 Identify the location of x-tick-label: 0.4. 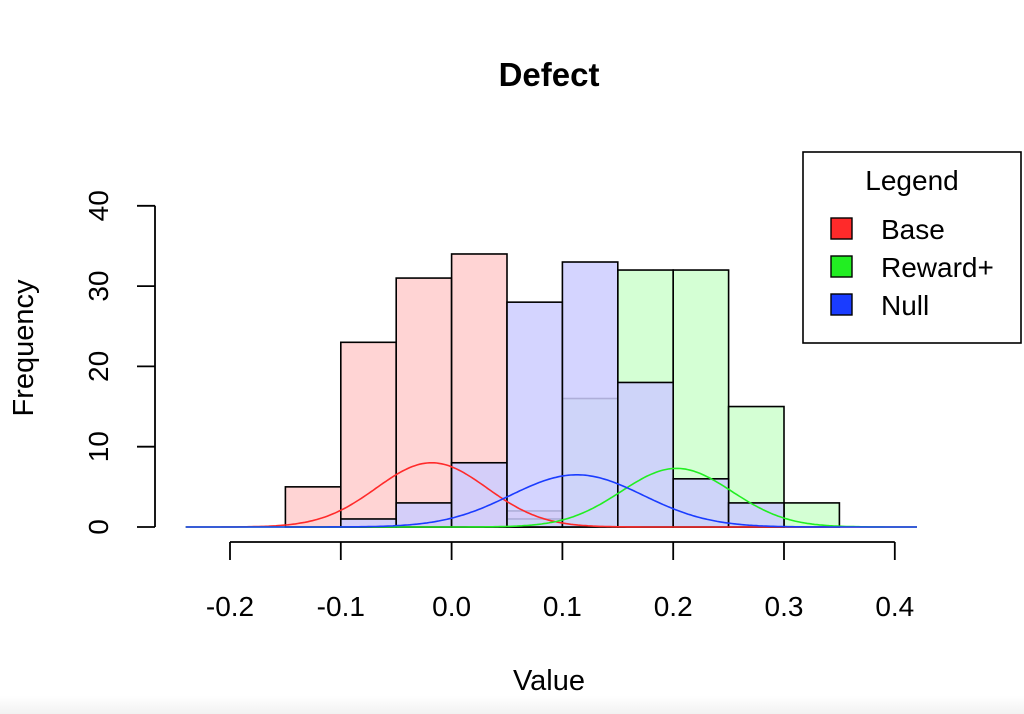
(894, 606).